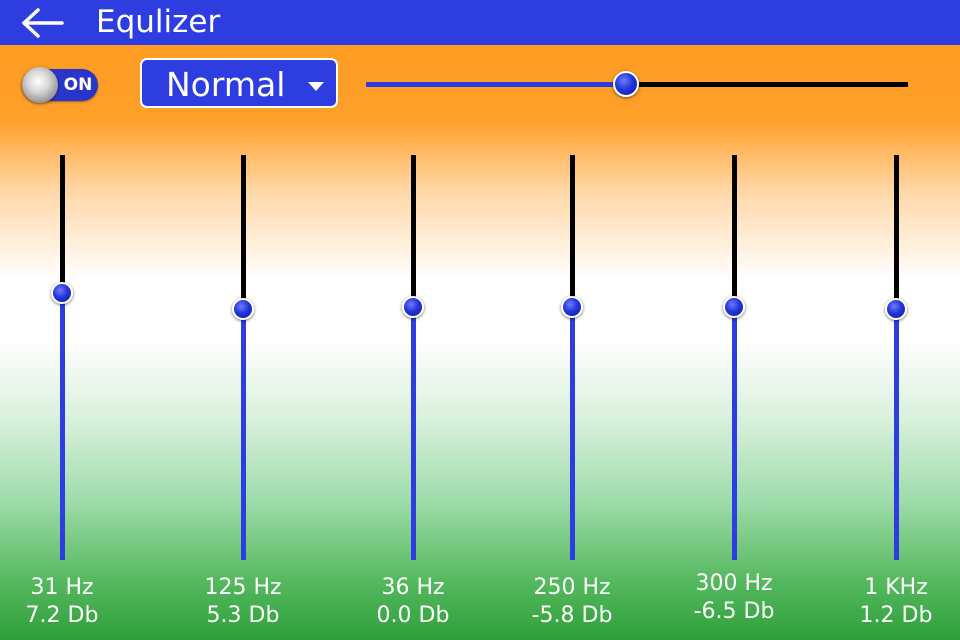  Describe the element at coordinates (62, 587) in the screenshot. I see `band-frequency-label: 31 Hz` at that location.